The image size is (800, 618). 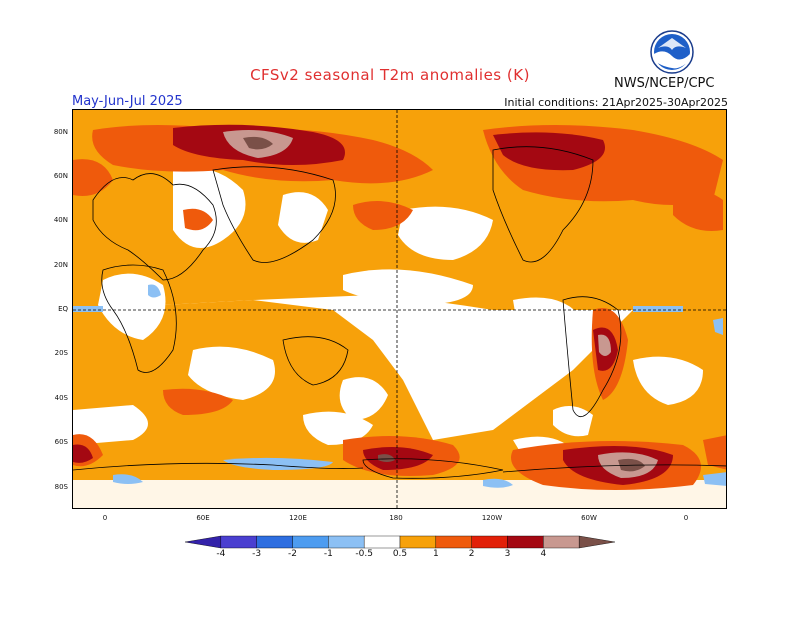 What do you see at coordinates (203, 518) in the screenshot?
I see `lon-label: 60E` at bounding box center [203, 518].